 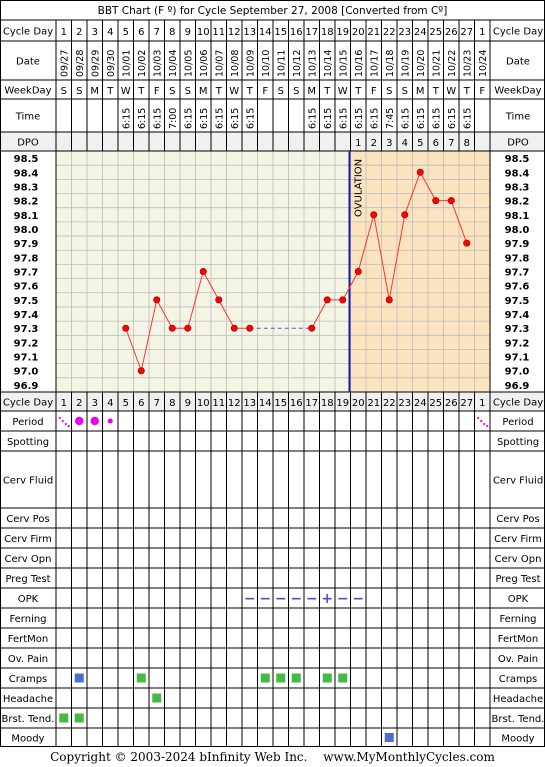 I want to click on symptom-label-ov_pain: Ov. Pain, so click(x=28, y=659).